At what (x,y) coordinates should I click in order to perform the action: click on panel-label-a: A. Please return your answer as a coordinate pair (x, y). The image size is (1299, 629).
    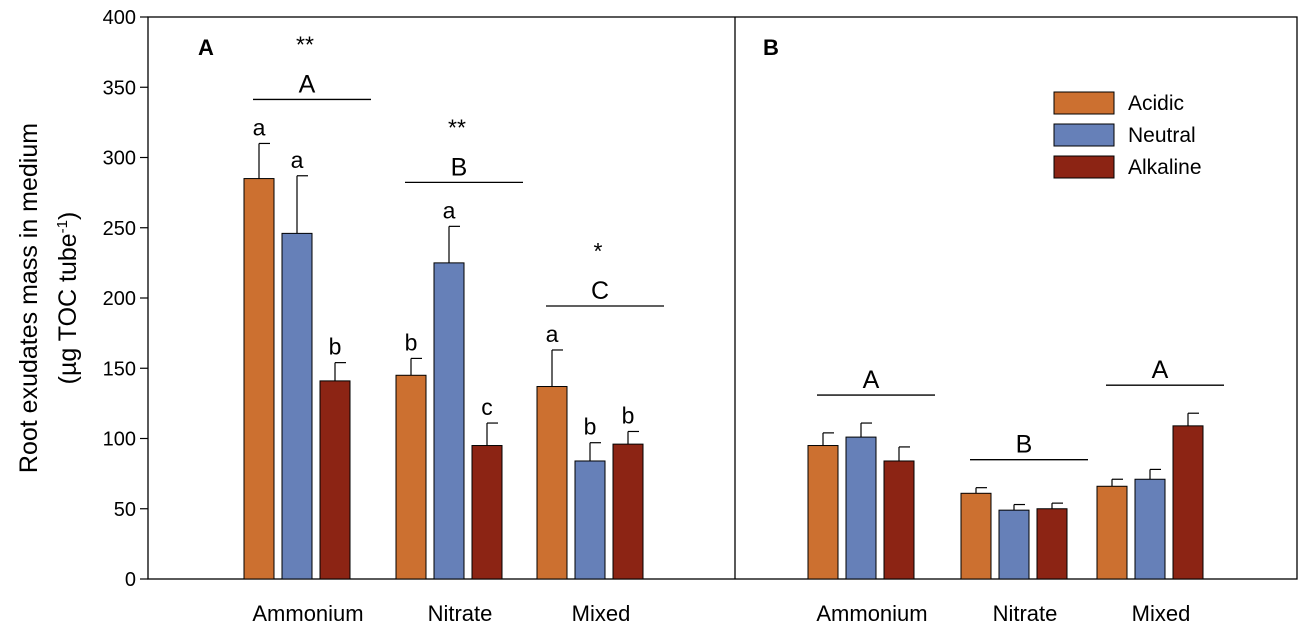
    Looking at the image, I should click on (206, 47).